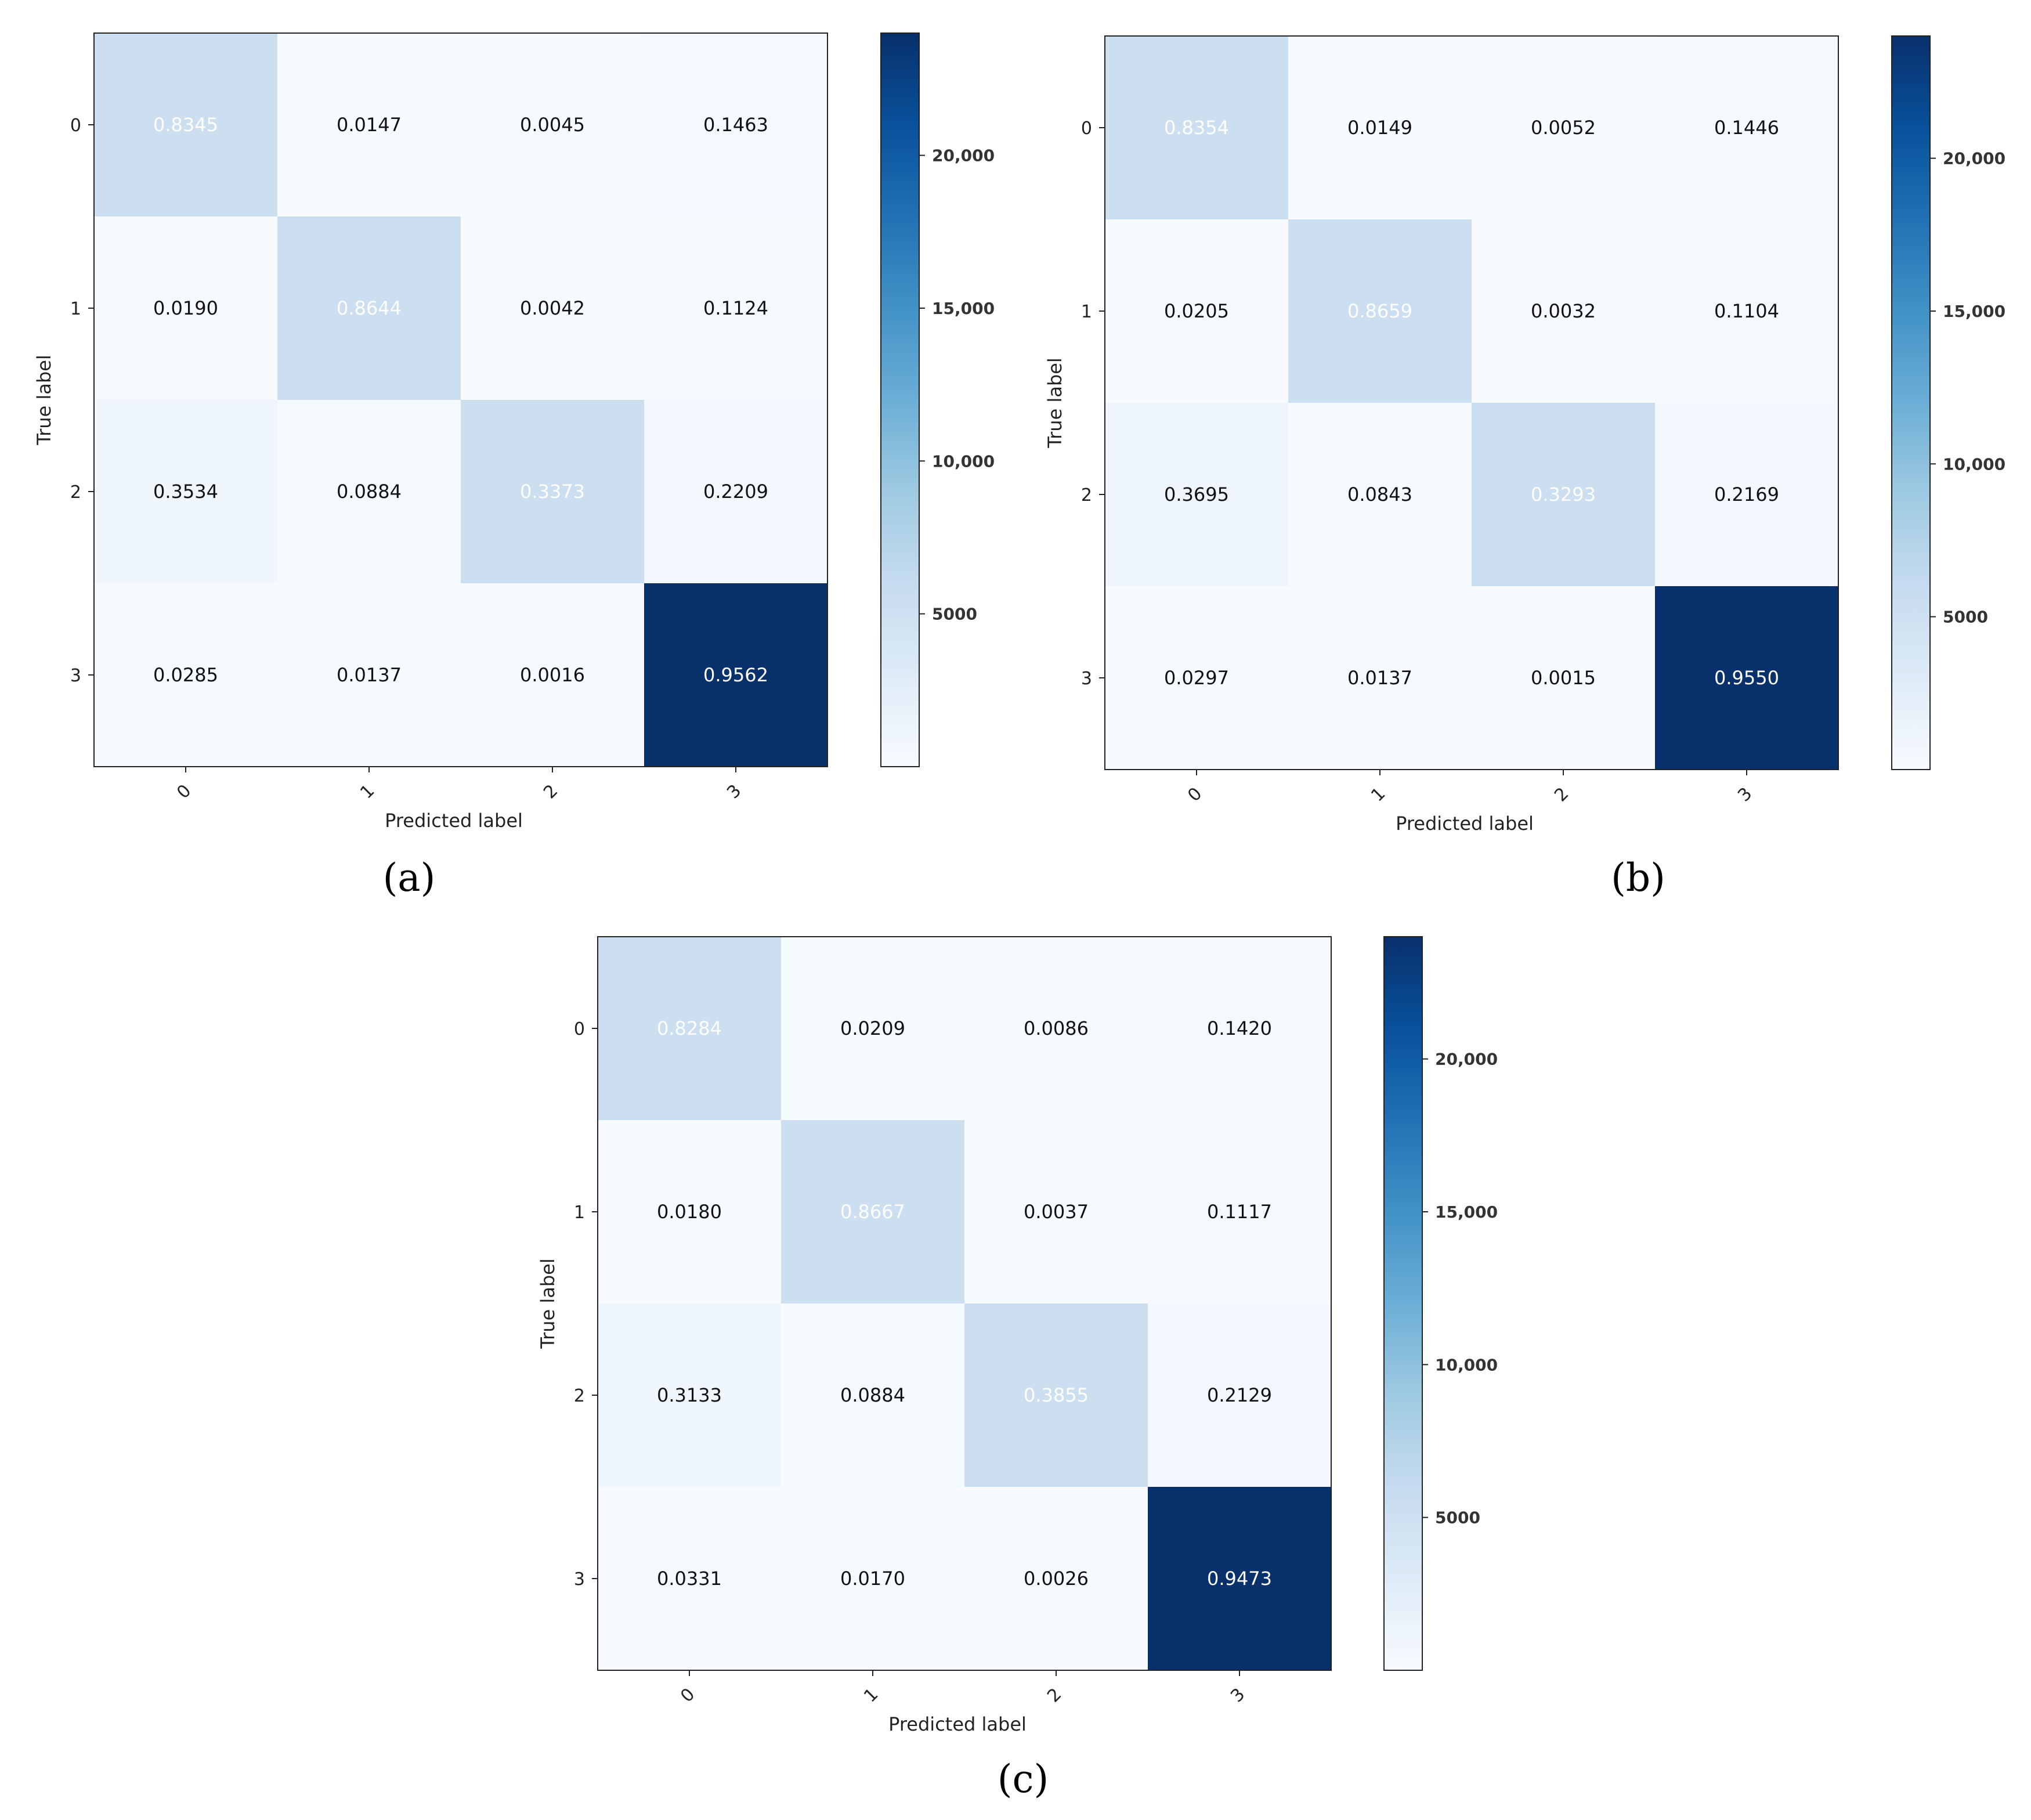  I want to click on cell-label-0-3: 0.1463, so click(735, 125).